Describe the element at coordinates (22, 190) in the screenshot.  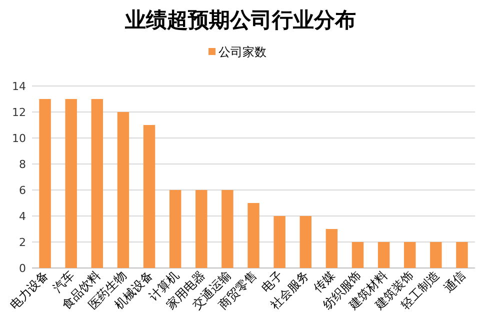
I see `y-tick-label: 6` at that location.